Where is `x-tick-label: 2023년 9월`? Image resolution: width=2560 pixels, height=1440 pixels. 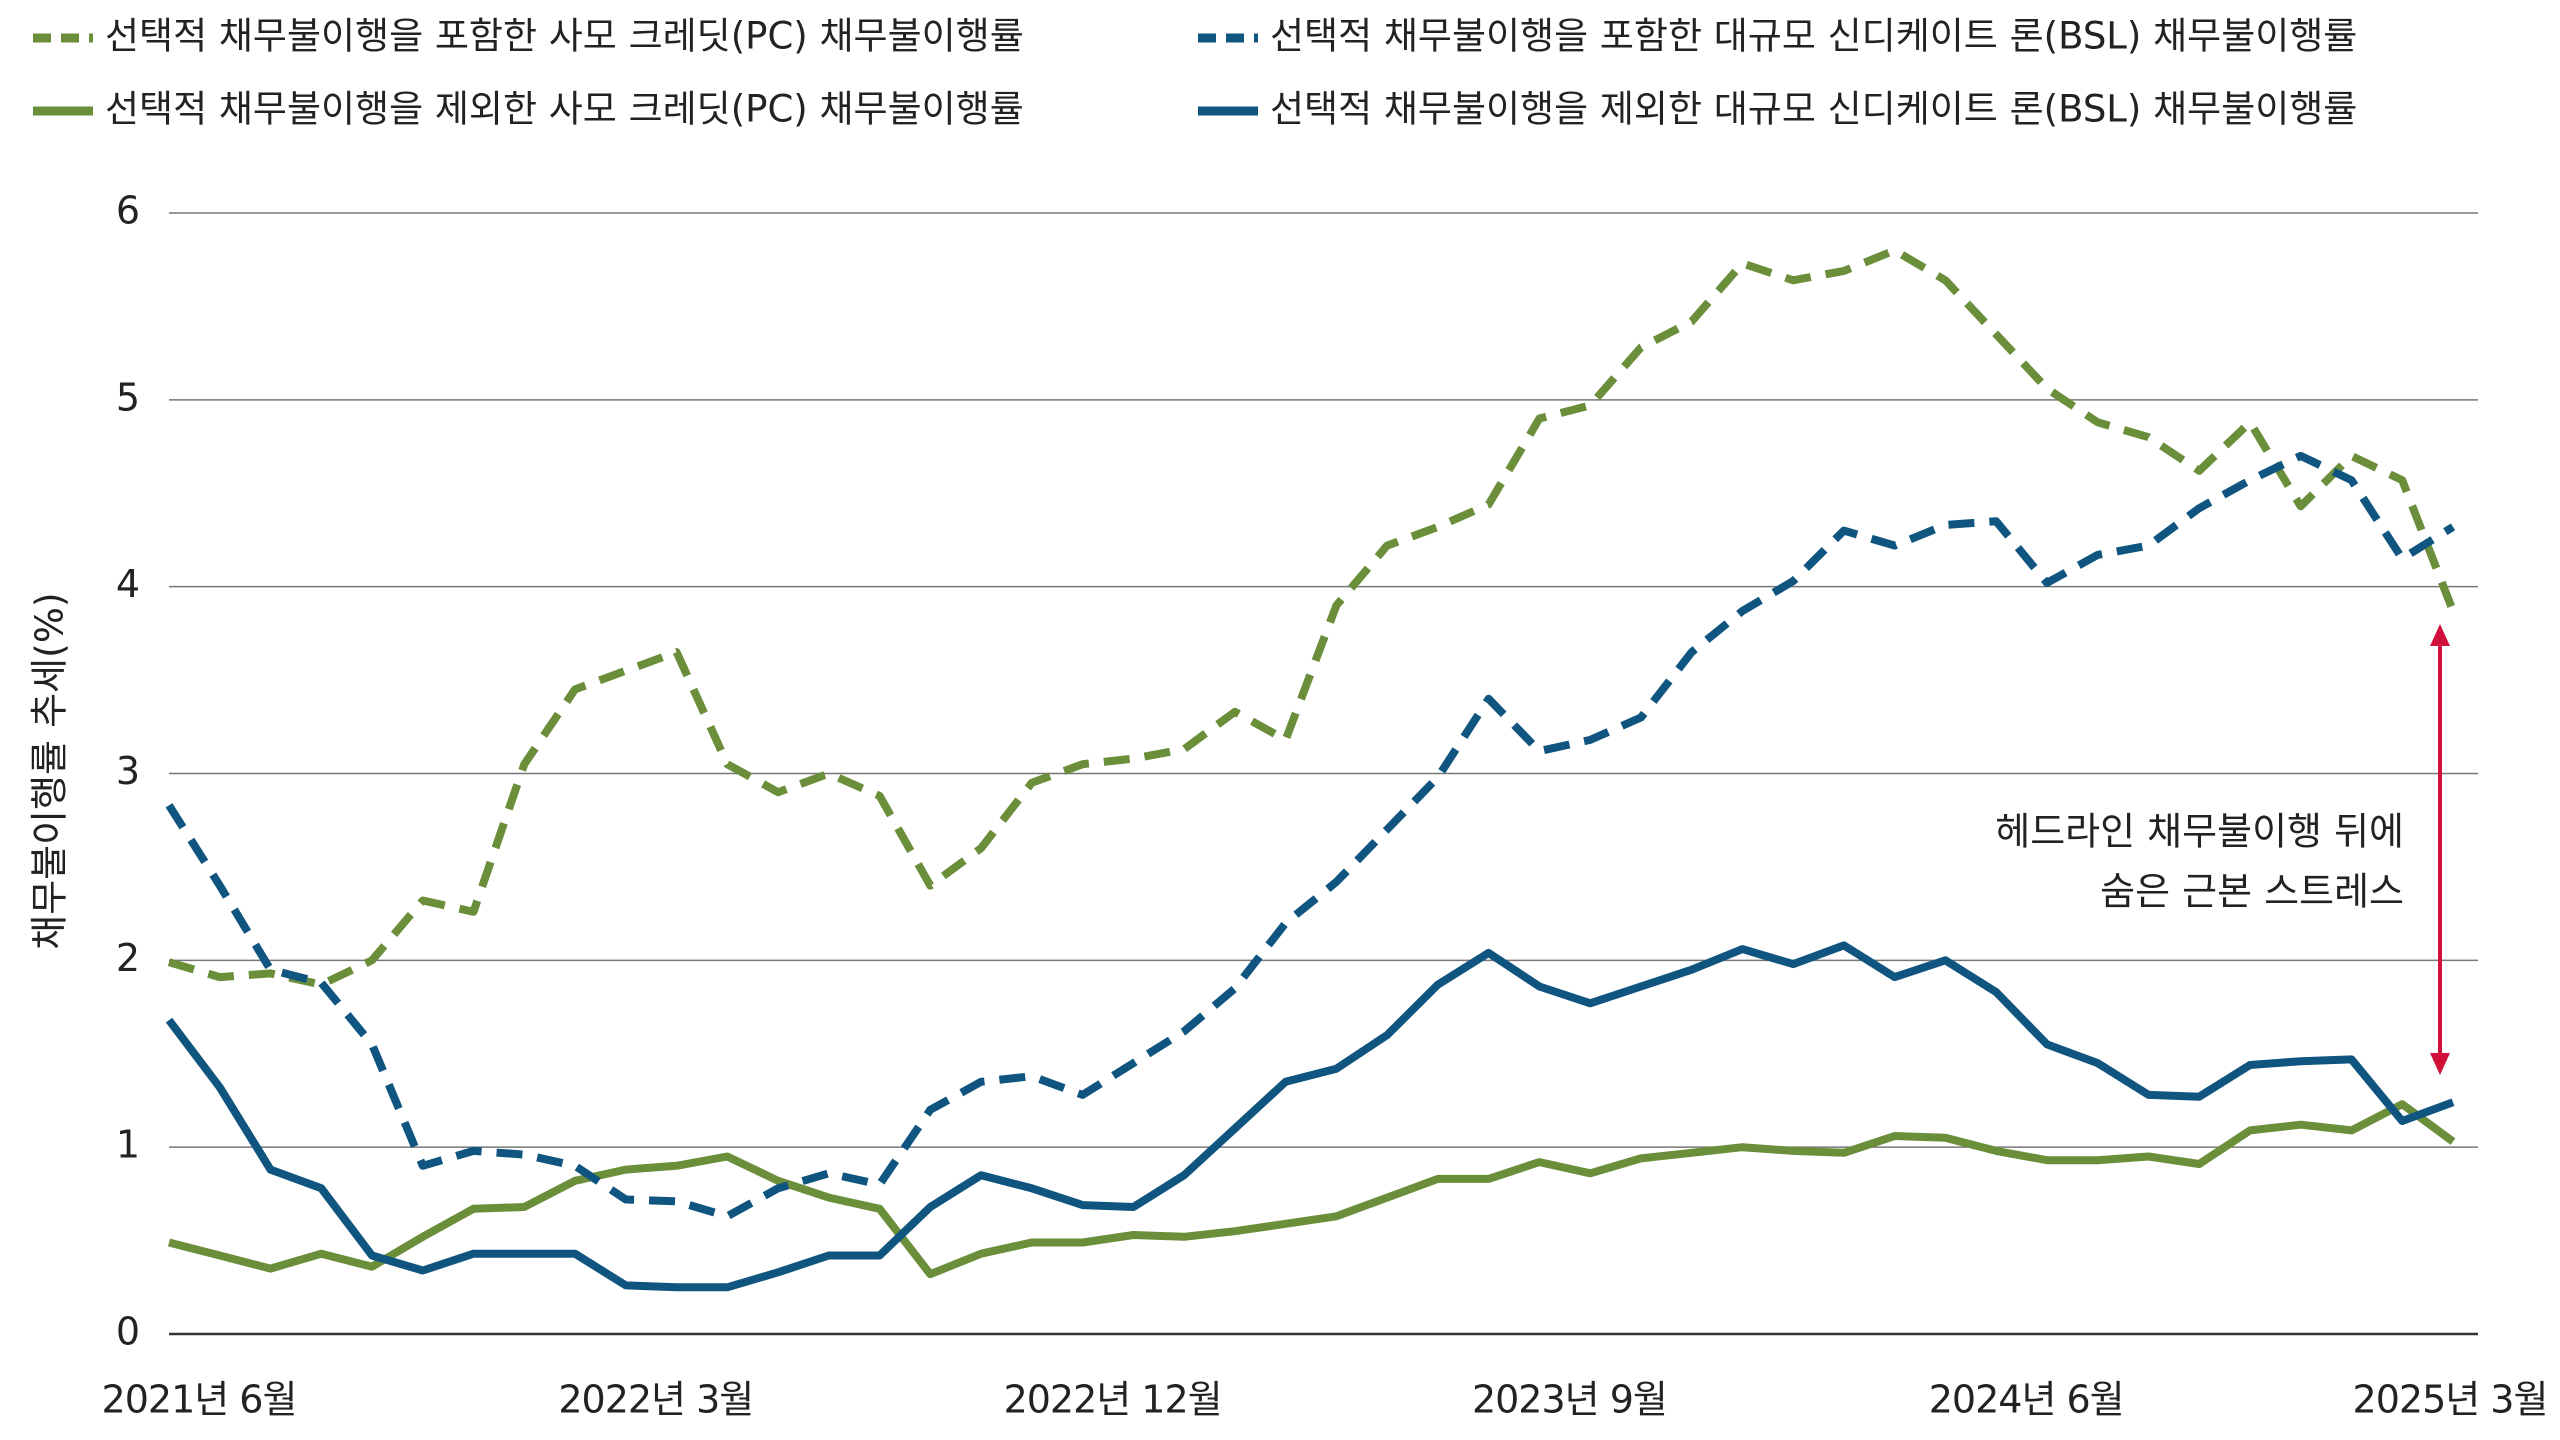
x-tick-label: 2023년 9월 is located at coordinates (1569, 1400).